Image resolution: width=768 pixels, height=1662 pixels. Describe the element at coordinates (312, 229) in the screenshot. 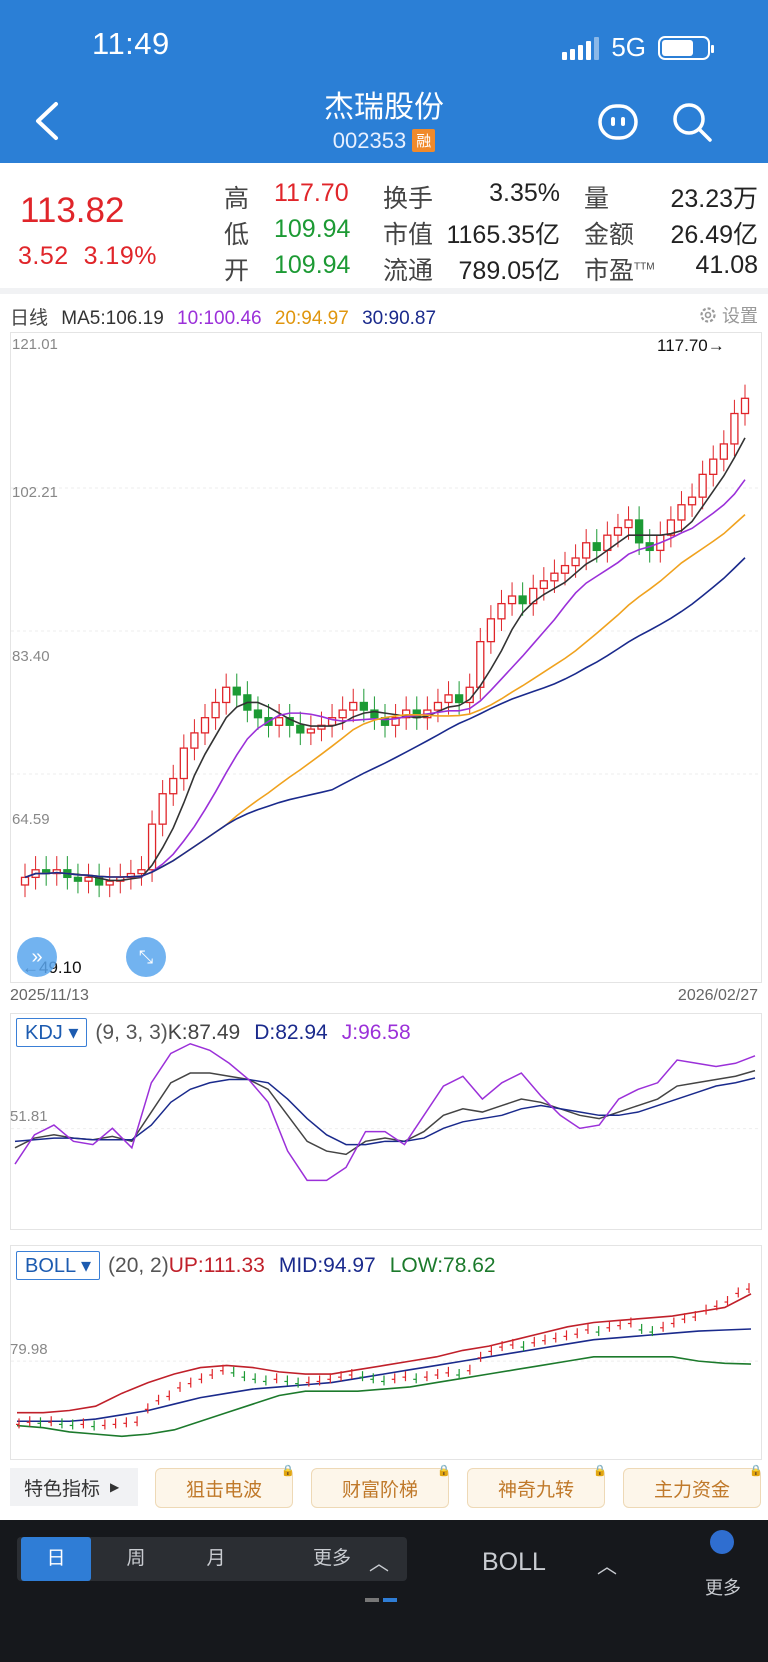

I see `low-value: 109.94` at that location.